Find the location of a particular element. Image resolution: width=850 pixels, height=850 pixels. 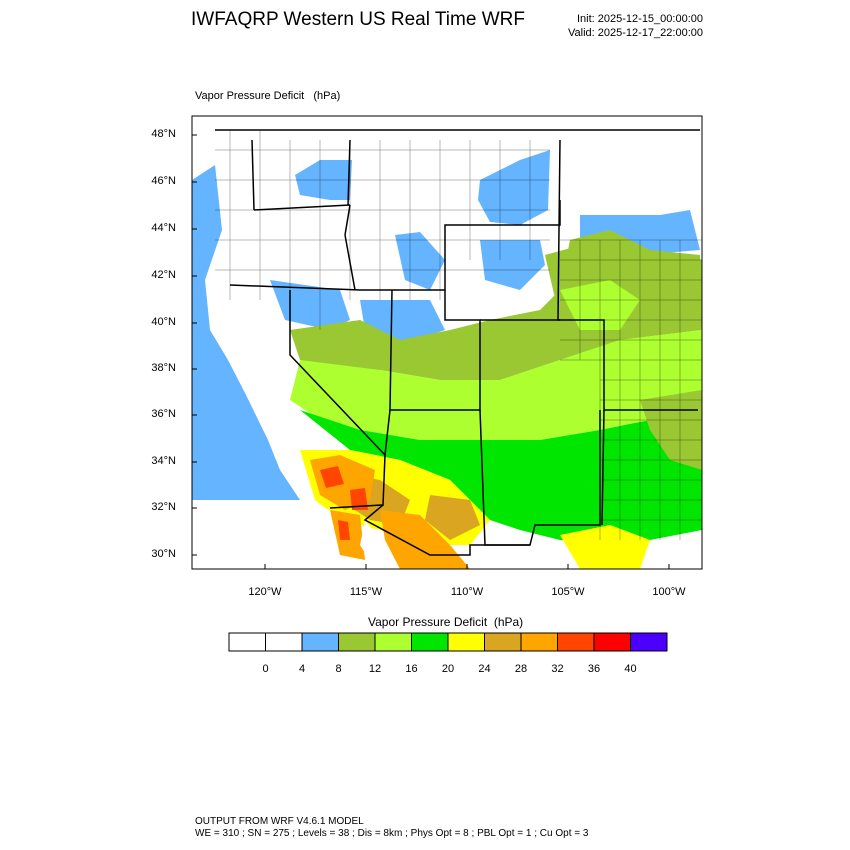

lat-label: 30°N is located at coordinates (163, 554).